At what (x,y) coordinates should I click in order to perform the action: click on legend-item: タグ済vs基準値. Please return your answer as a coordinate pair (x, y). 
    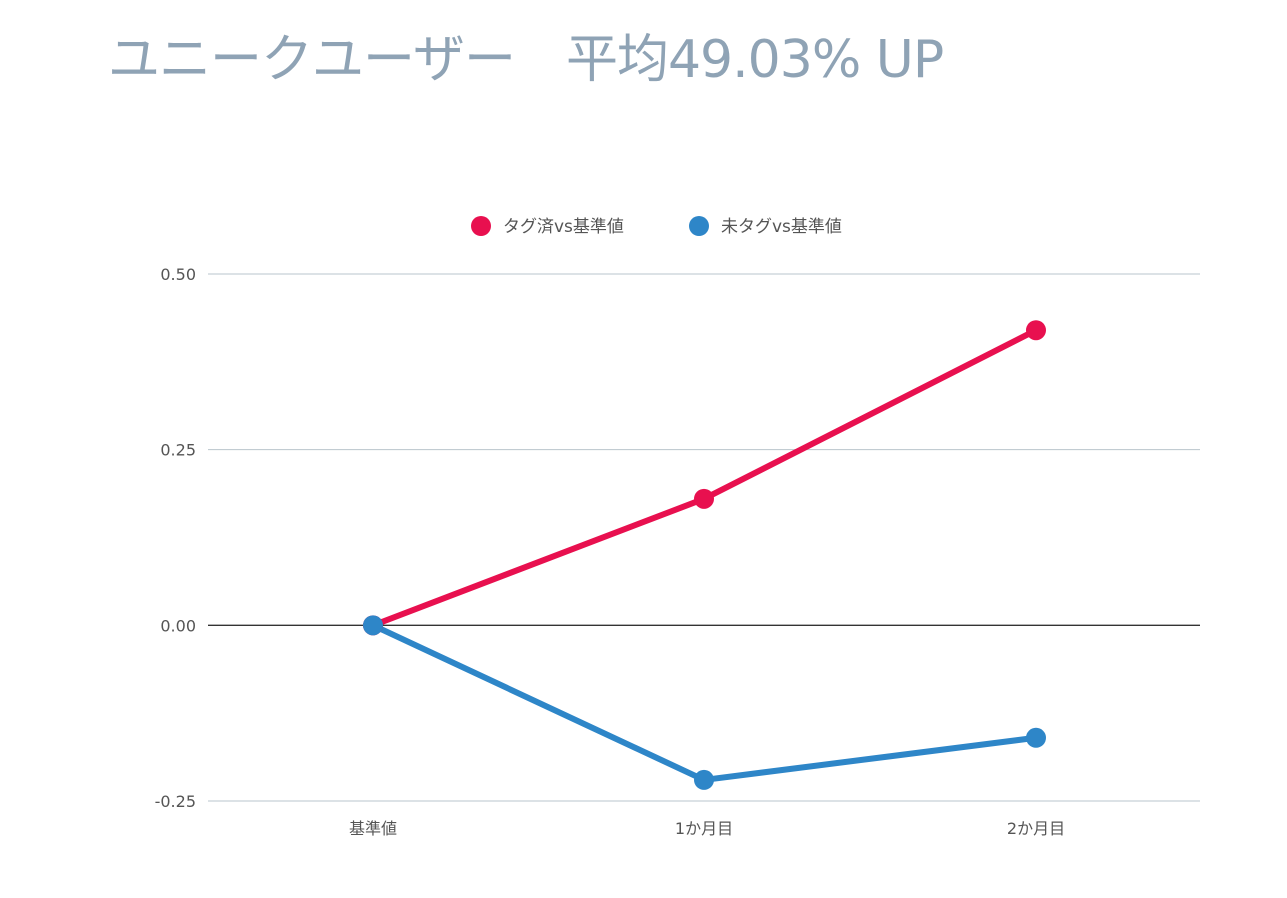
    Looking at the image, I should click on (547, 226).